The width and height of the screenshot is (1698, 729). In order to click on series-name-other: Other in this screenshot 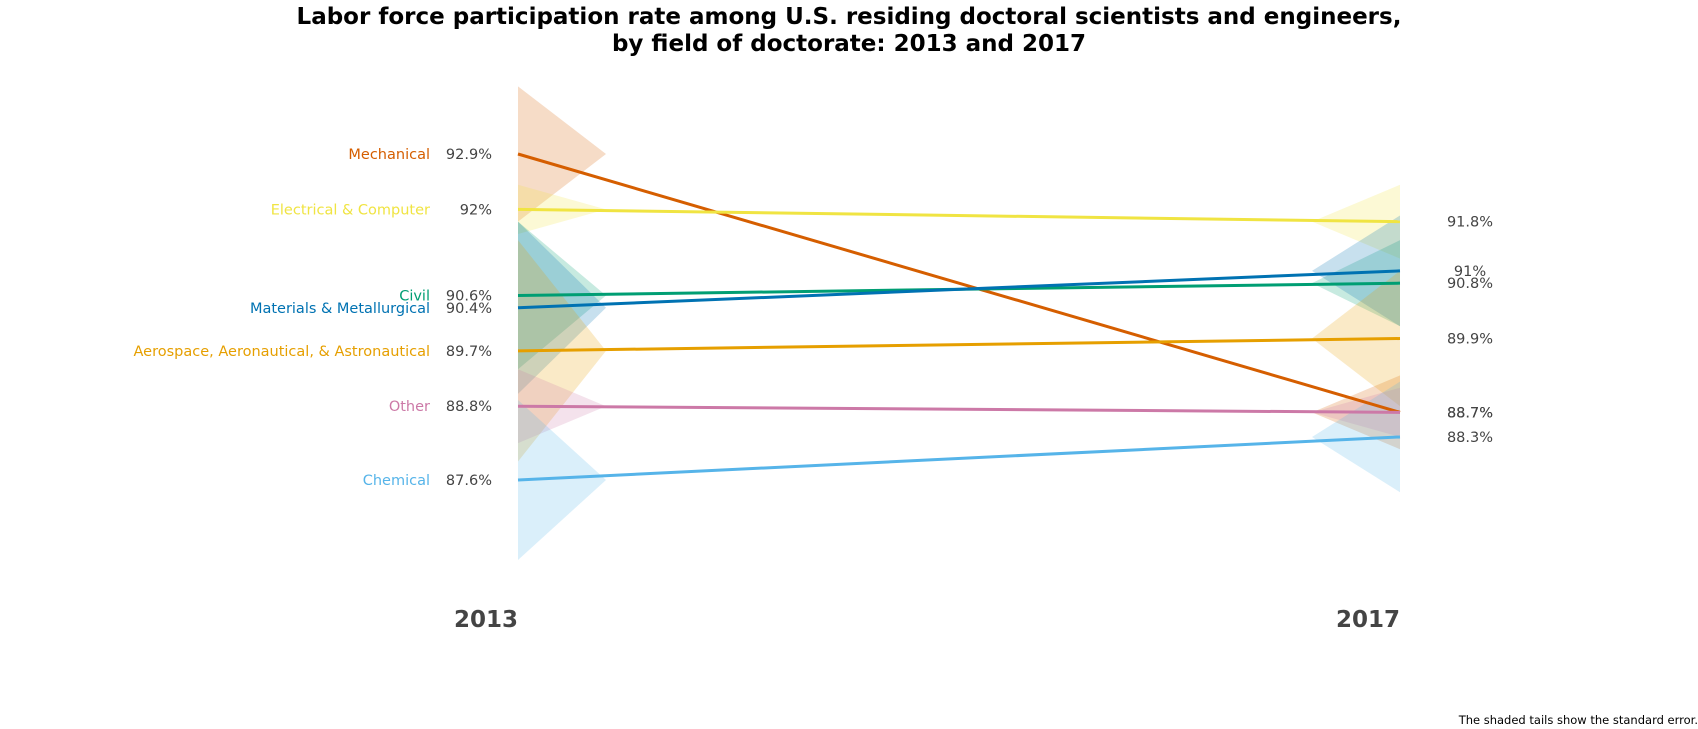, I will do `click(409, 407)`.